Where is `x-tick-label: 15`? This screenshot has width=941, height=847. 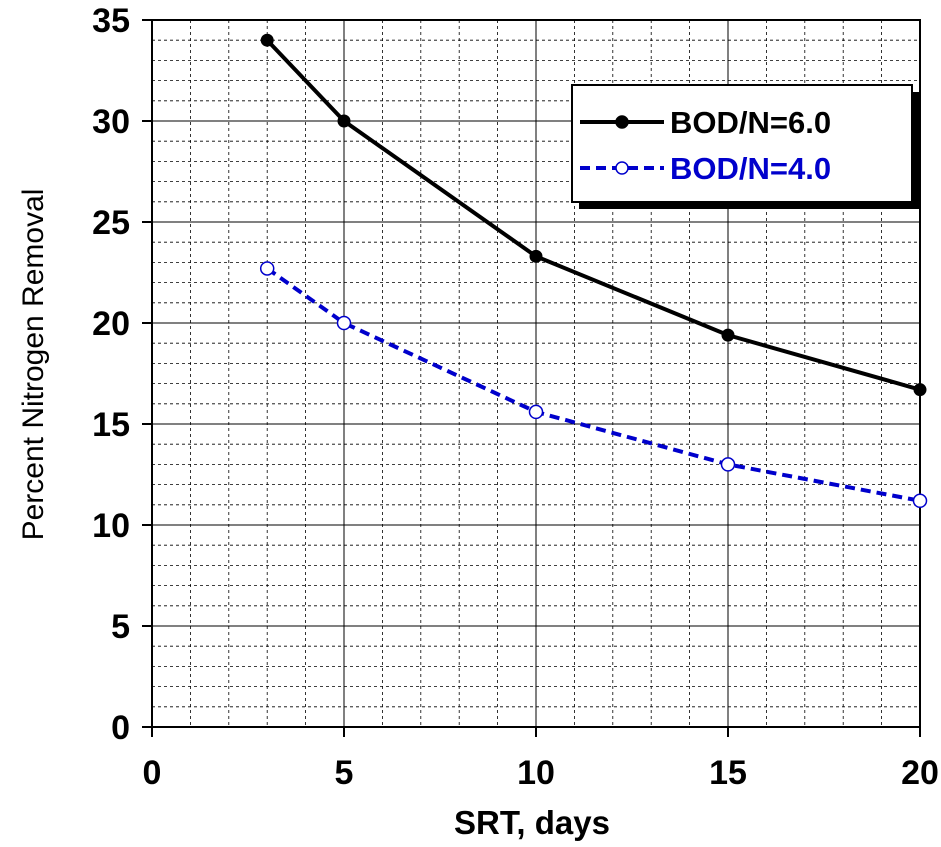
x-tick-label: 15 is located at coordinates (728, 773).